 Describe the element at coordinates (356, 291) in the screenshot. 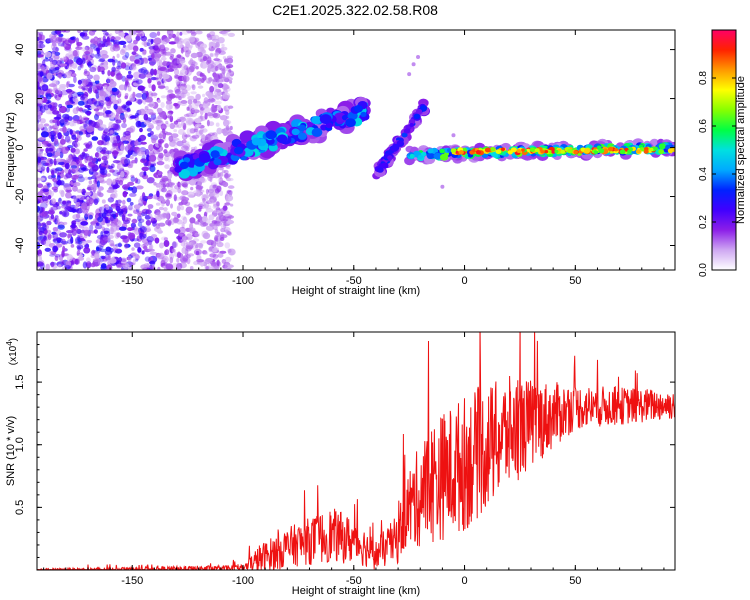

I see `x-axis-label: Height of straight line (km)` at that location.